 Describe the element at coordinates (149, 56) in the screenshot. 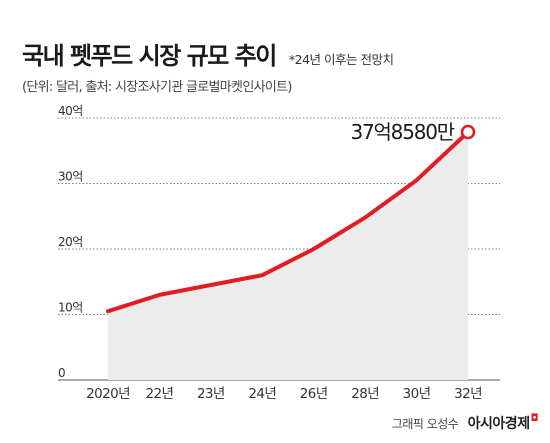

I see `chart-title: 국내 펫푸드 시장 규모 추이` at that location.